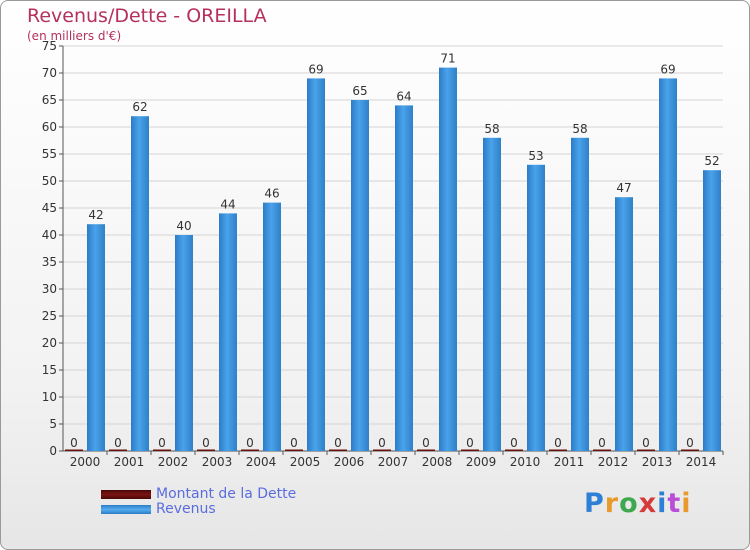  Describe the element at coordinates (226, 494) in the screenshot. I see `legend-label-debt: Montant de la Dette` at that location.